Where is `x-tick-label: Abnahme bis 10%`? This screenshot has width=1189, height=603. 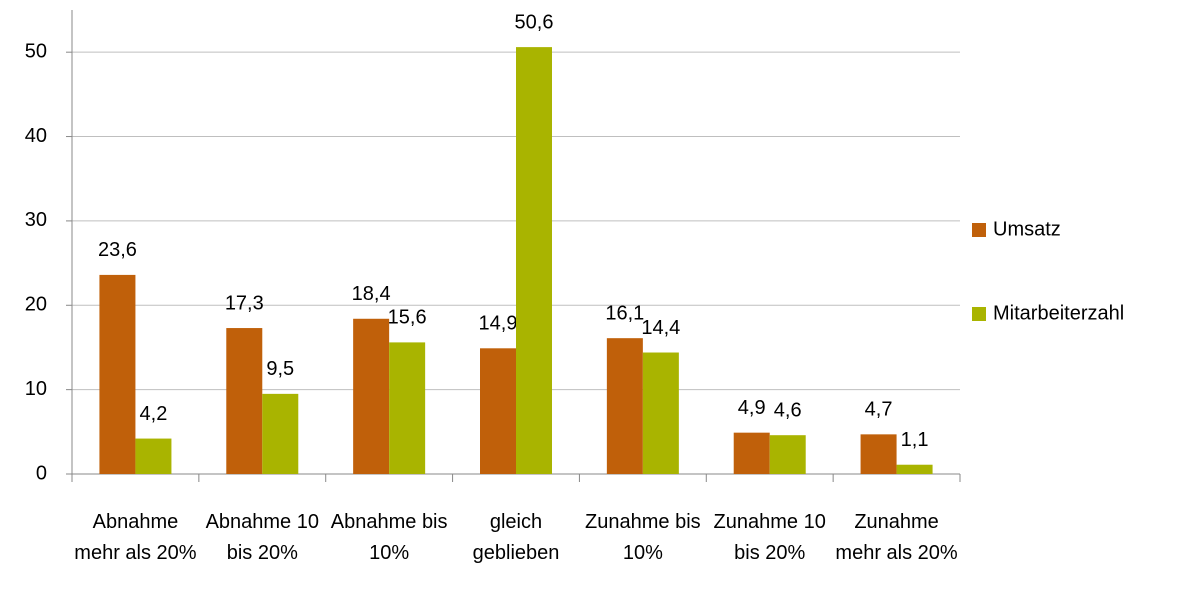 x-tick-label: Abnahme bis 10% is located at coordinates (389, 537).